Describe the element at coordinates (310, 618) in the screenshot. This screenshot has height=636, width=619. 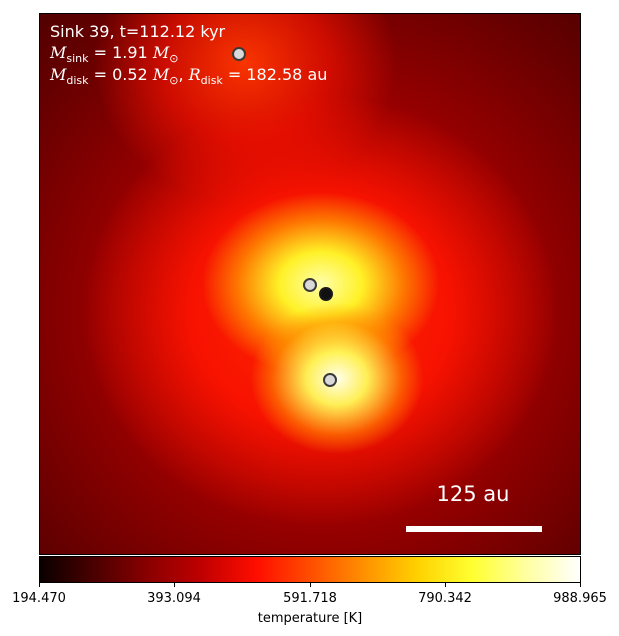
I see `colorbar-label: temperature [K]` at that location.